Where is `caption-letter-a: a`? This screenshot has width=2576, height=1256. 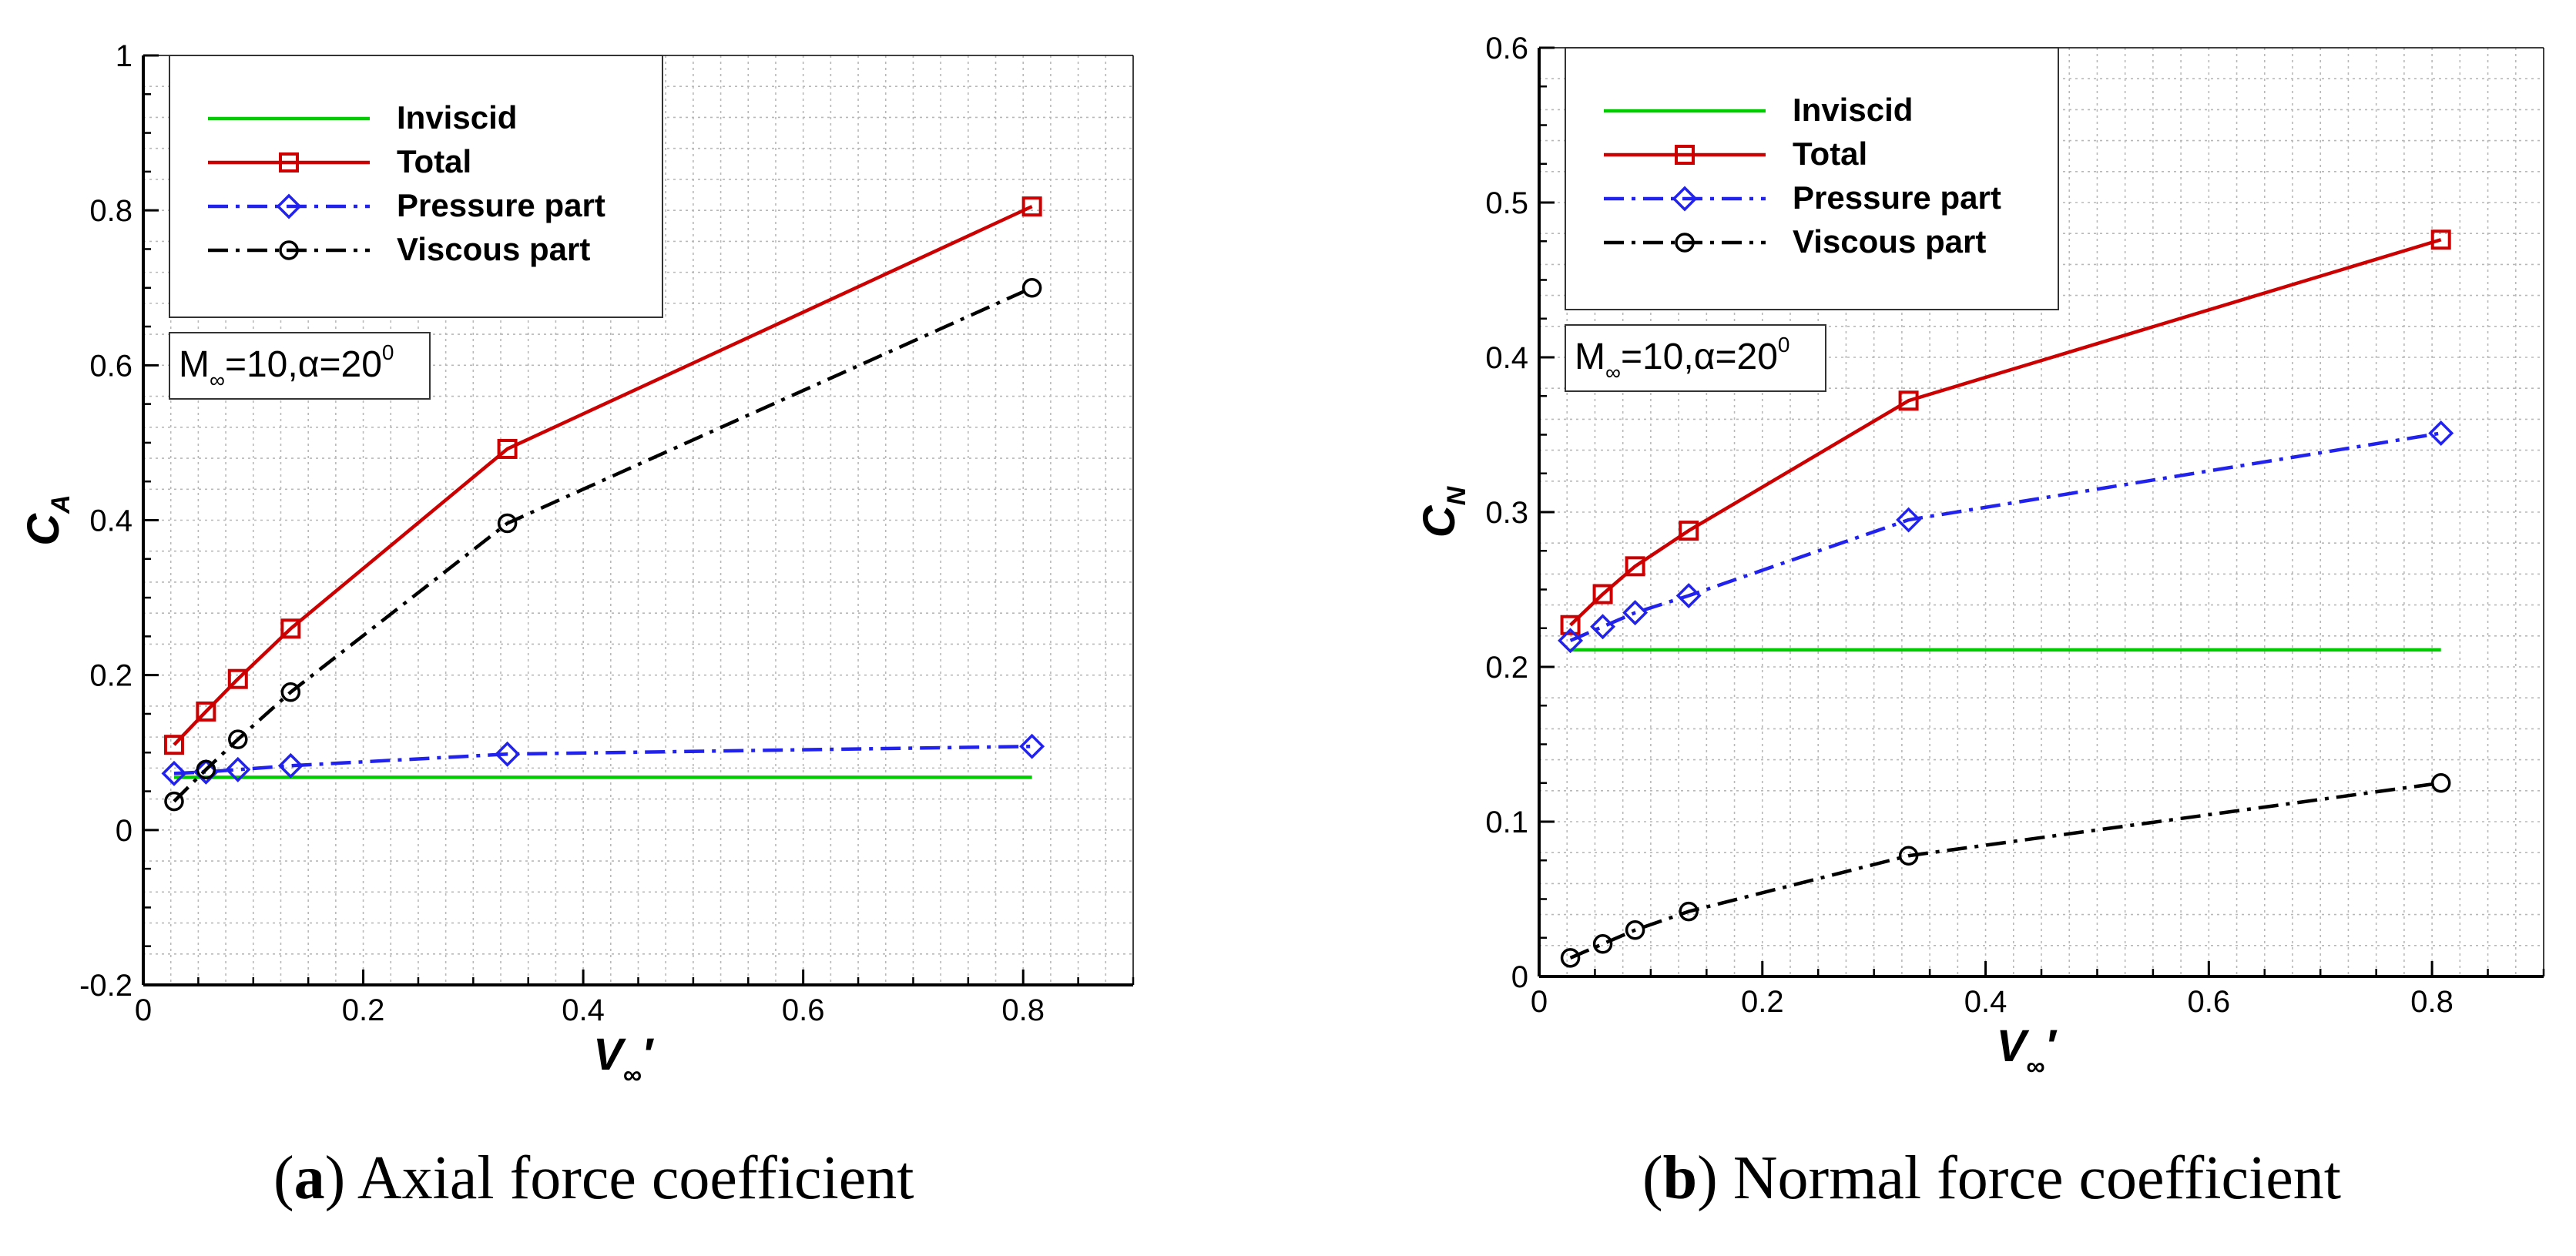
caption-letter-a: a is located at coordinates (309, 1178).